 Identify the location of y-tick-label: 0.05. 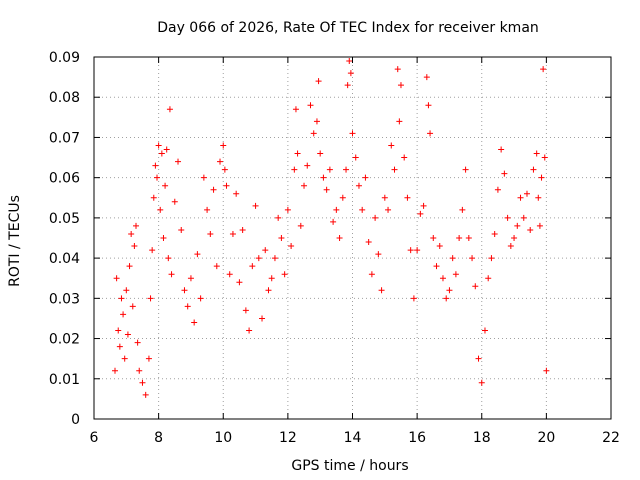
(64, 219).